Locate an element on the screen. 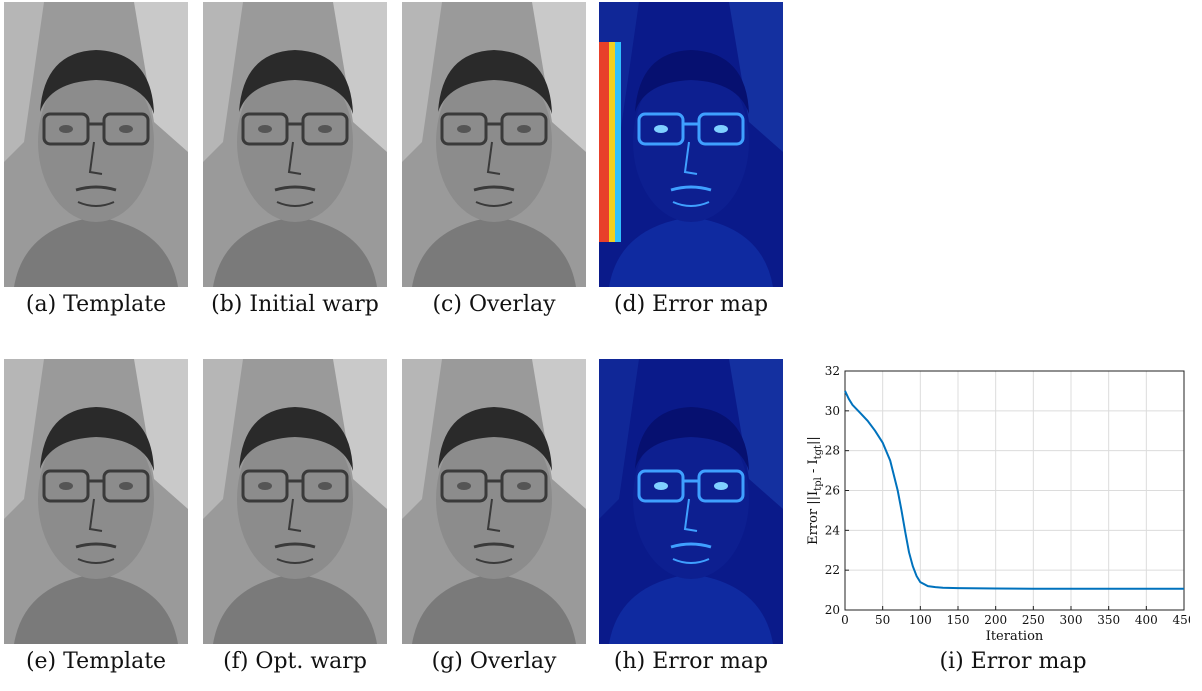  chart-caption: (i) Error map is located at coordinates (1013, 661).